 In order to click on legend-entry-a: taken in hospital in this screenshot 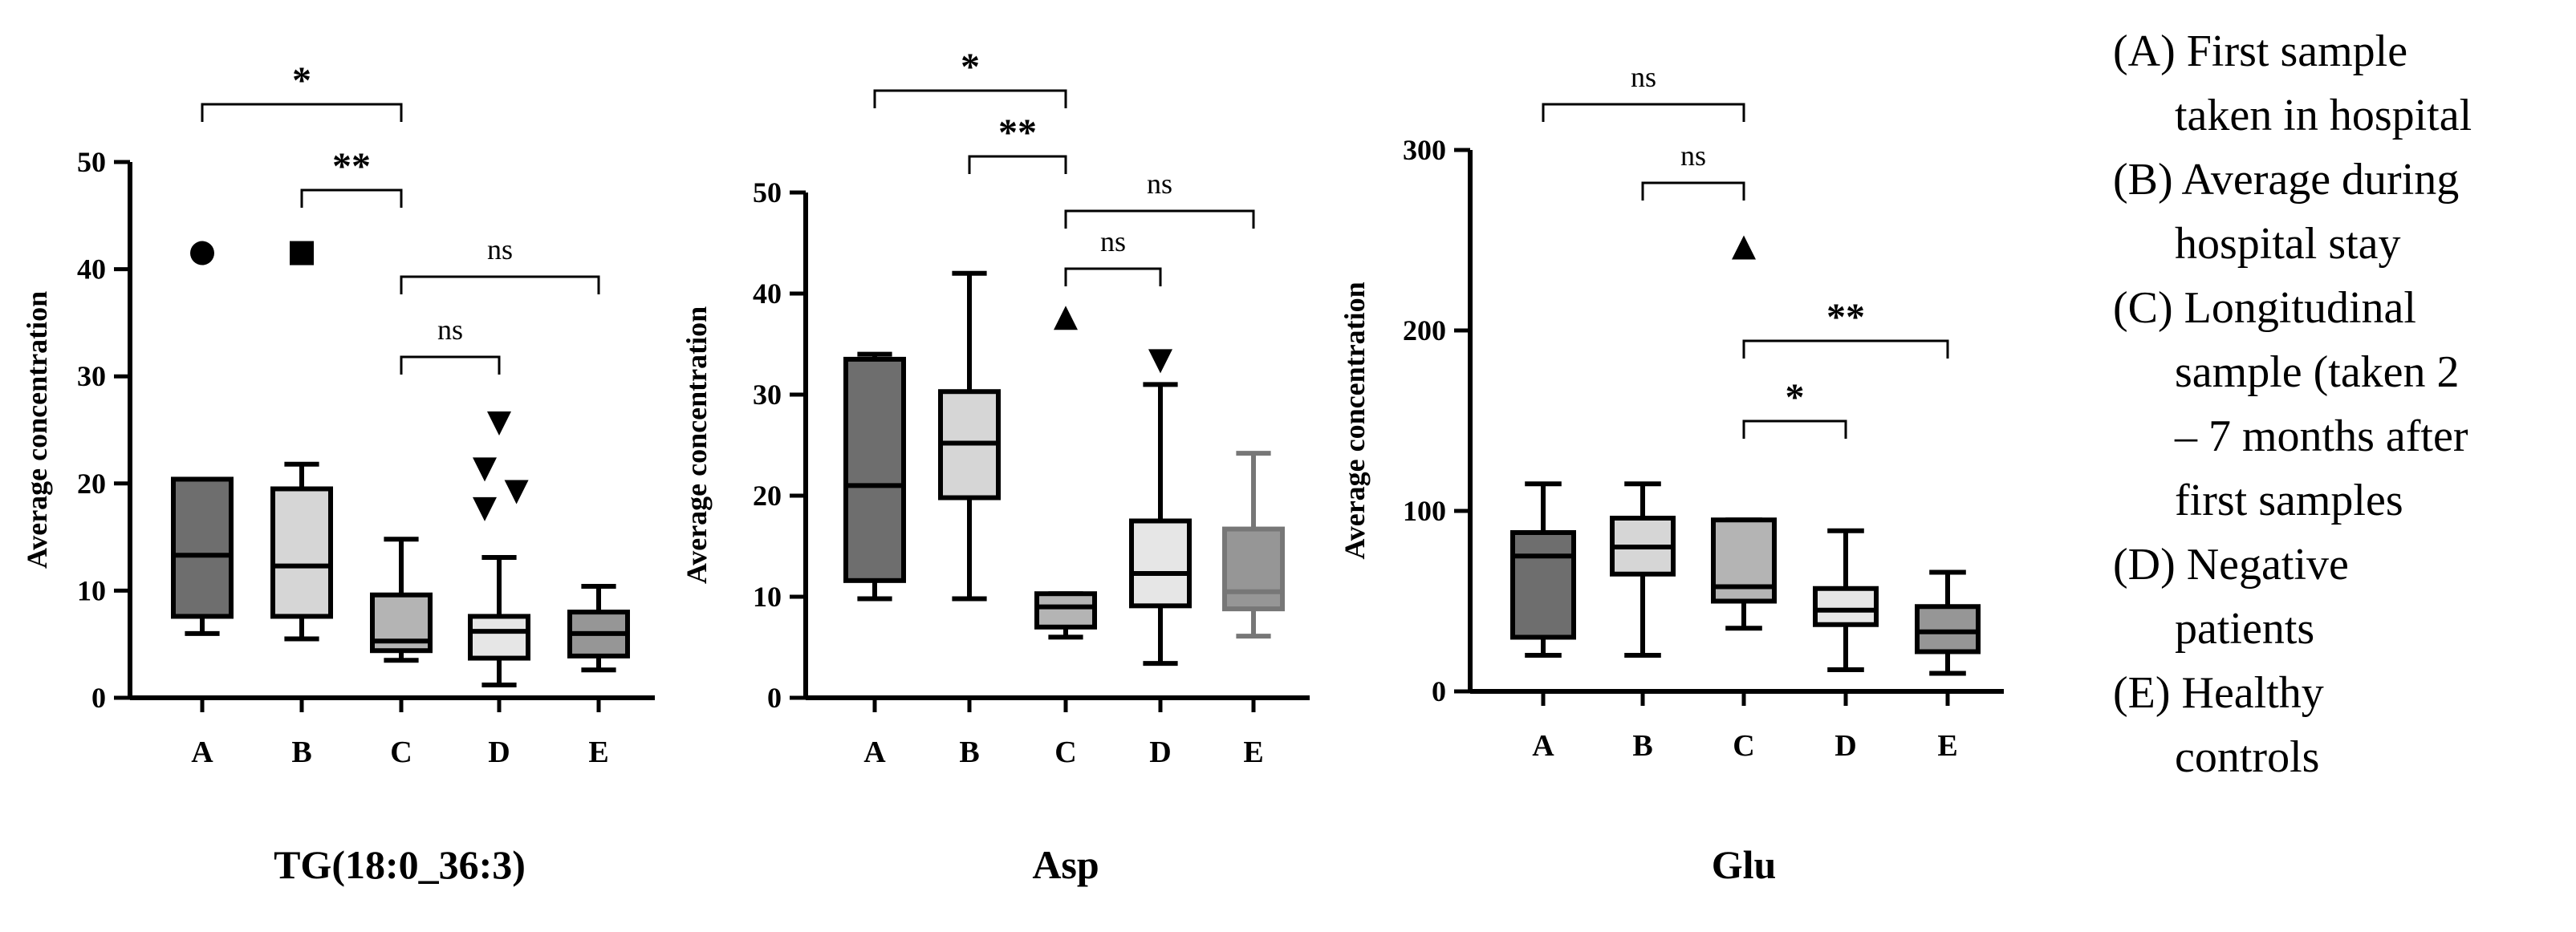, I will do `click(2323, 115)`.